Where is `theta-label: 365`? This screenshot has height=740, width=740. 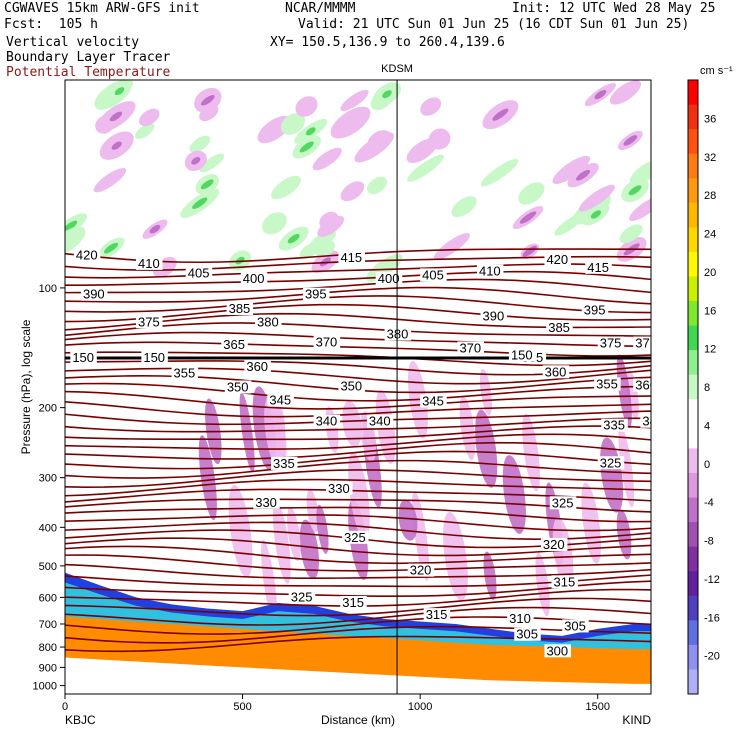
theta-label: 365 is located at coordinates (234, 344).